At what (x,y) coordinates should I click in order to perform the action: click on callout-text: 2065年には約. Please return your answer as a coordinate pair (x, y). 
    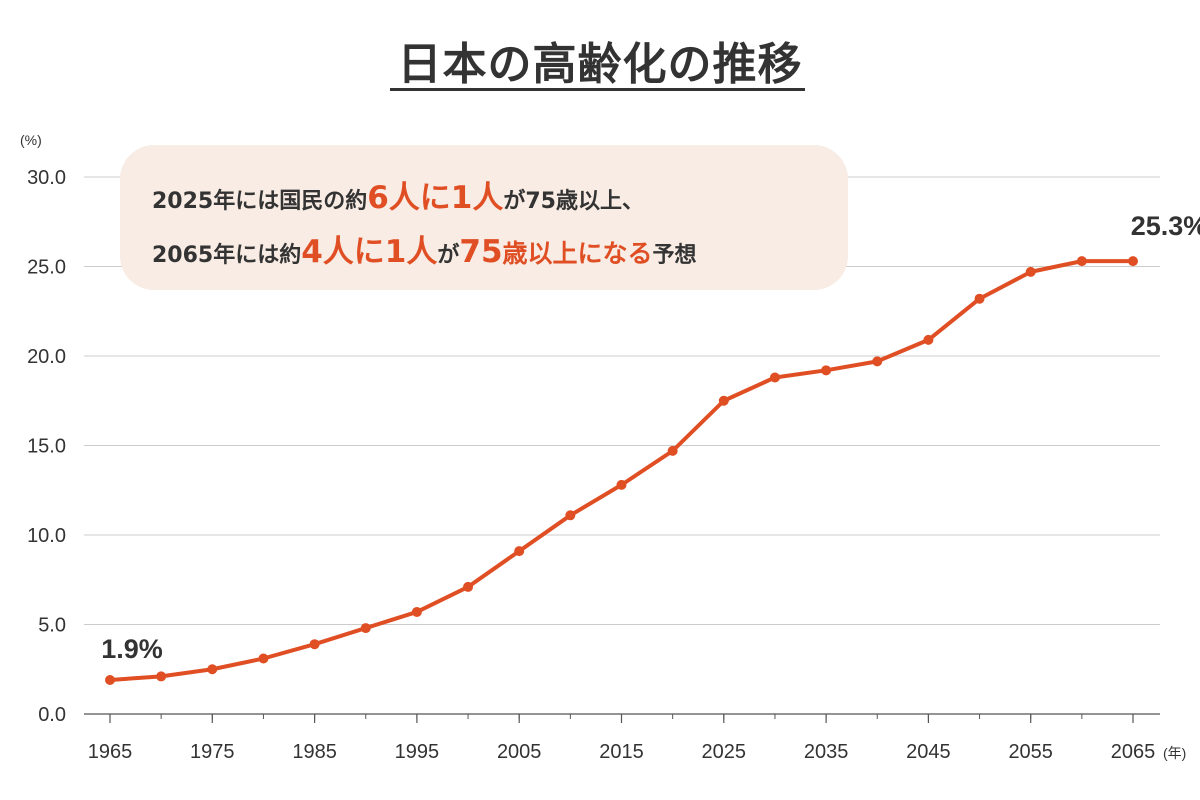
    Looking at the image, I should click on (227, 255).